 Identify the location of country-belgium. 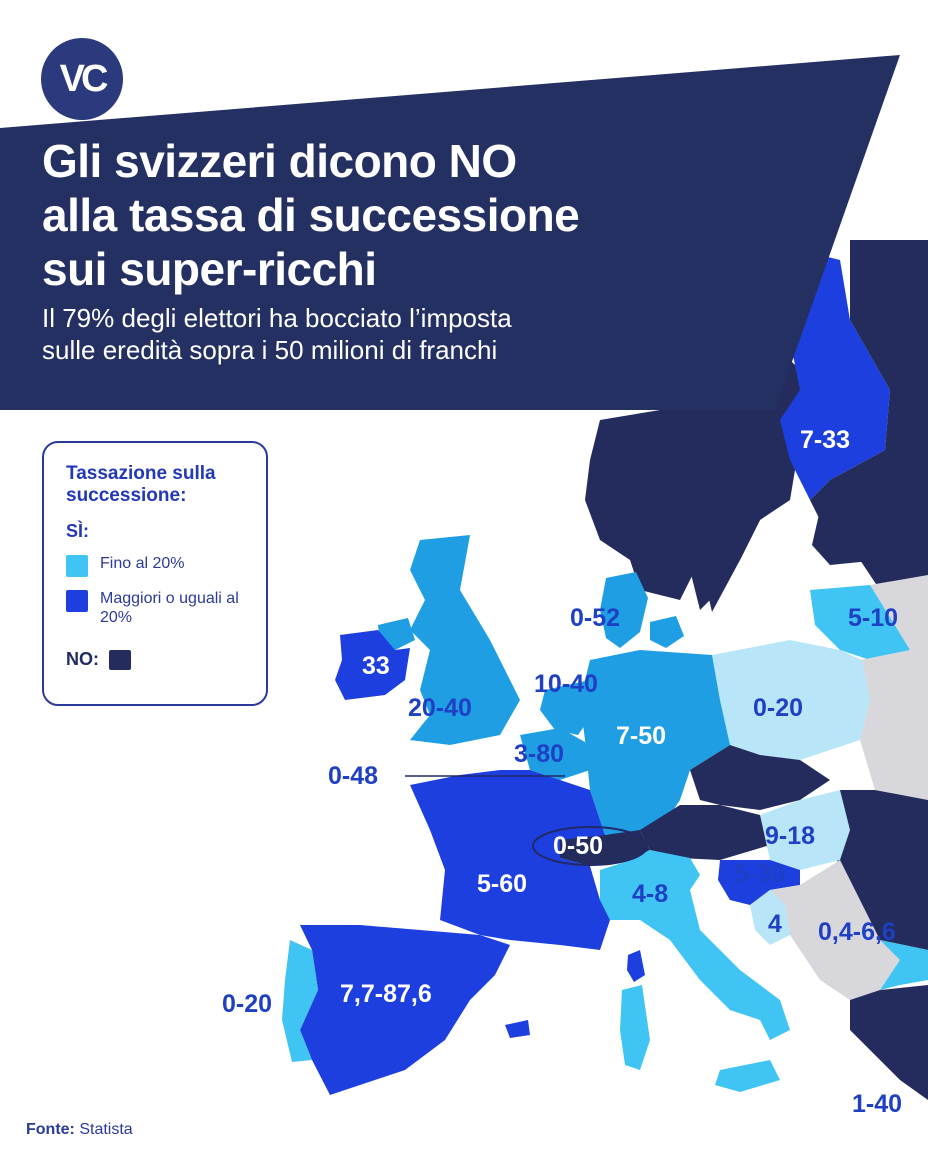
(555, 754).